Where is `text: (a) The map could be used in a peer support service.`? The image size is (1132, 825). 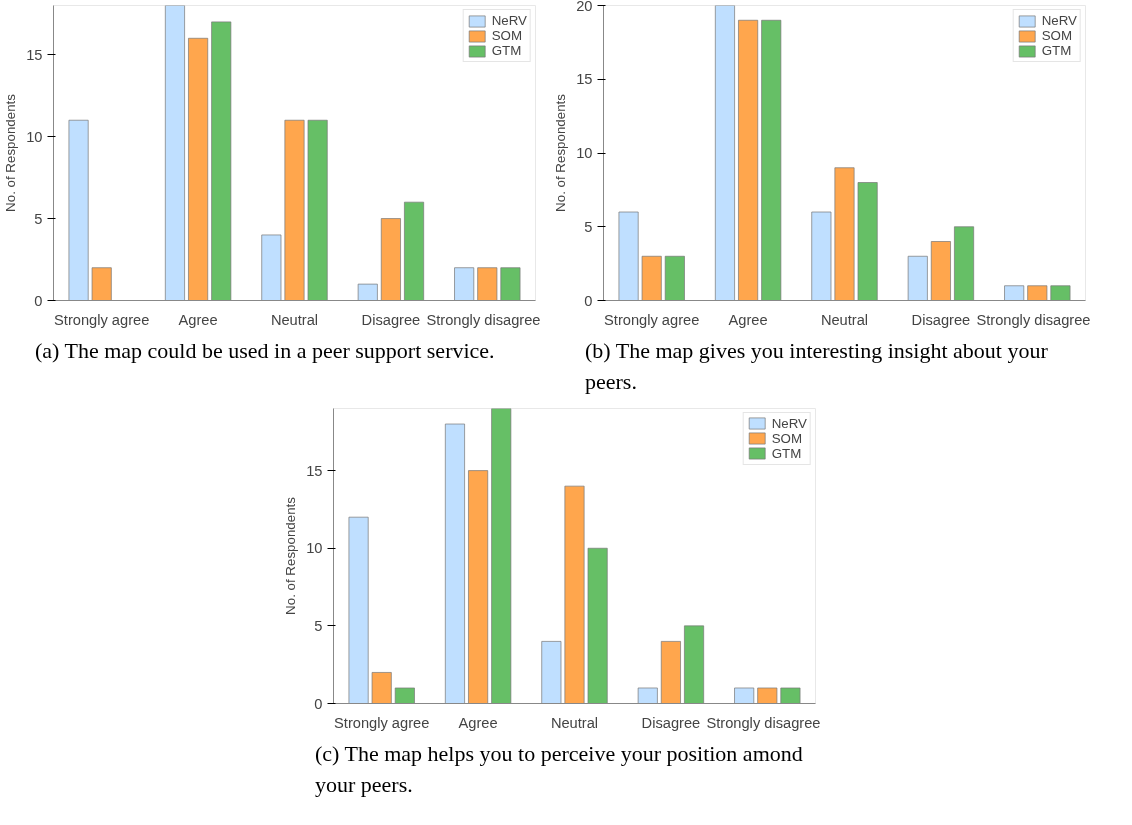
text: (a) The map could be used in a peer support service. is located at coordinates (265, 351).